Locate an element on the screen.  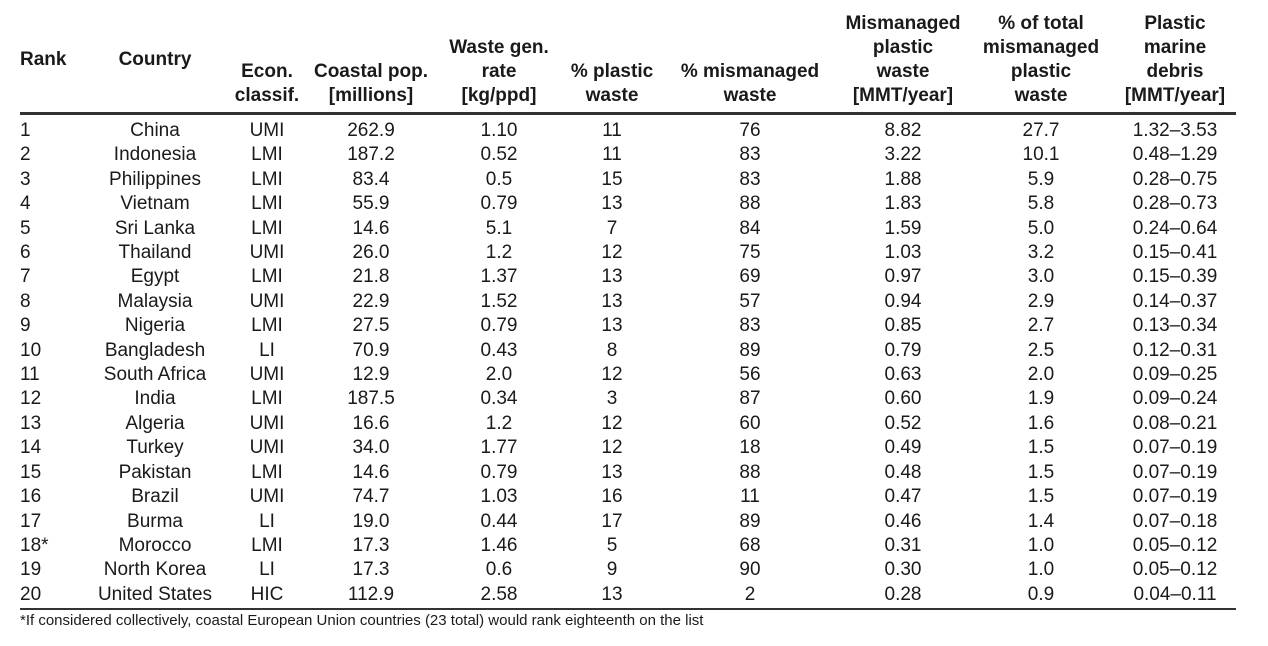
column-header-rank: Rank is located at coordinates (51, 63).